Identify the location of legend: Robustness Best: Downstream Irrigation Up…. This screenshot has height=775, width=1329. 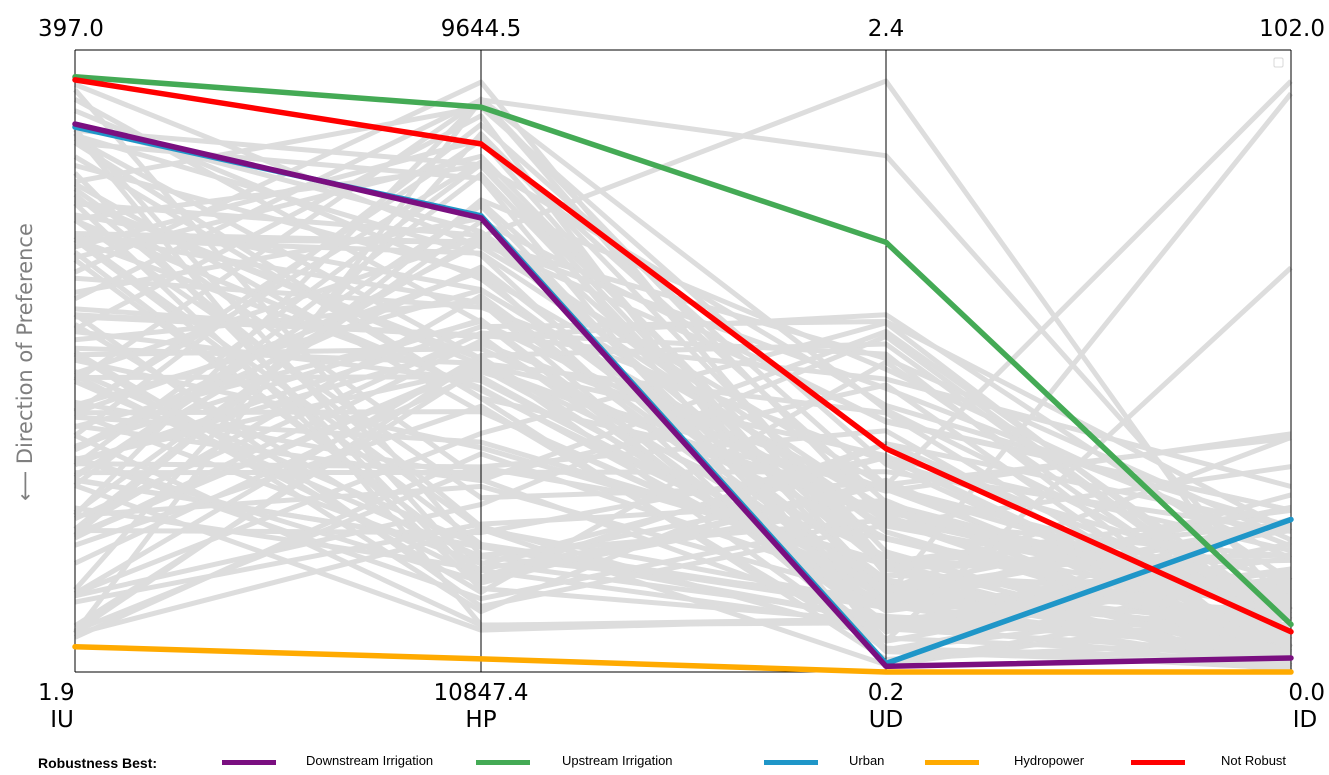
(664, 760).